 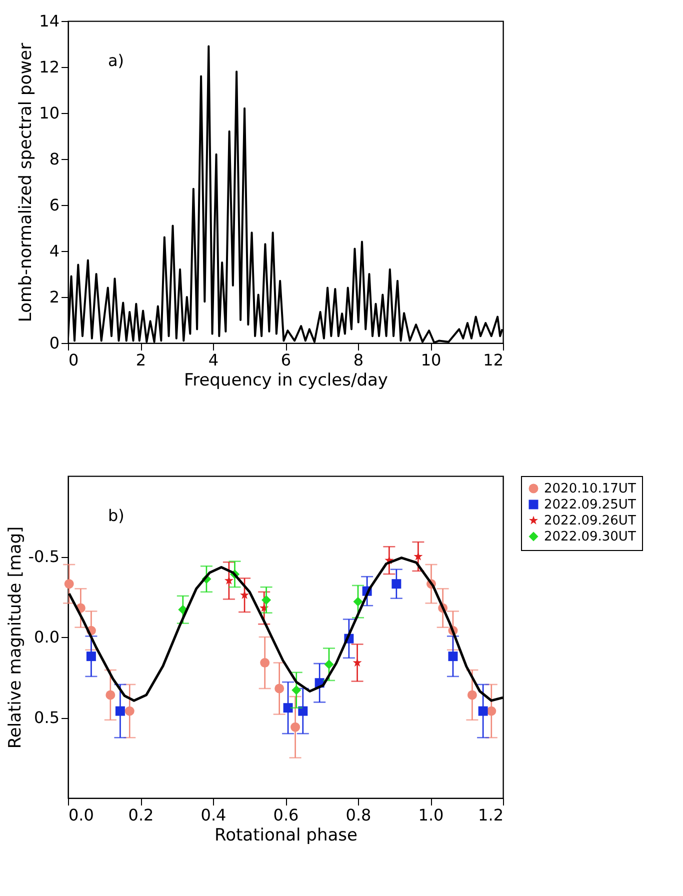 What do you see at coordinates (73, 360) in the screenshot?
I see `x-tick-label: 0` at bounding box center [73, 360].